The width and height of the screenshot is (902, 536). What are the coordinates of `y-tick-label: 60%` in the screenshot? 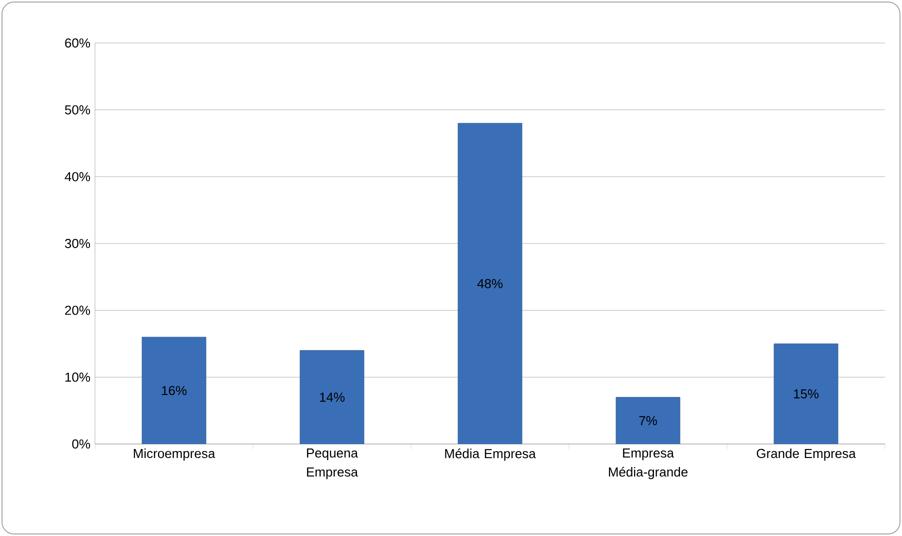 It's located at (77, 43).